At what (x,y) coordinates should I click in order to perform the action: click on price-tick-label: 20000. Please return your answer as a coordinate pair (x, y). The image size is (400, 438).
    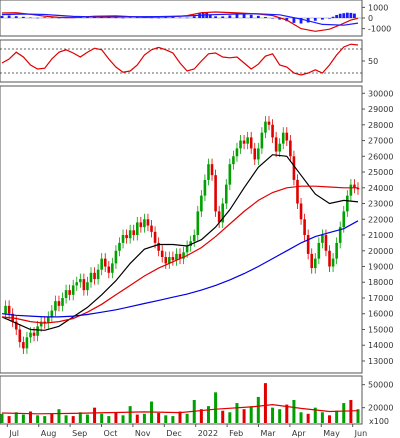
    Looking at the image, I should click on (380, 251).